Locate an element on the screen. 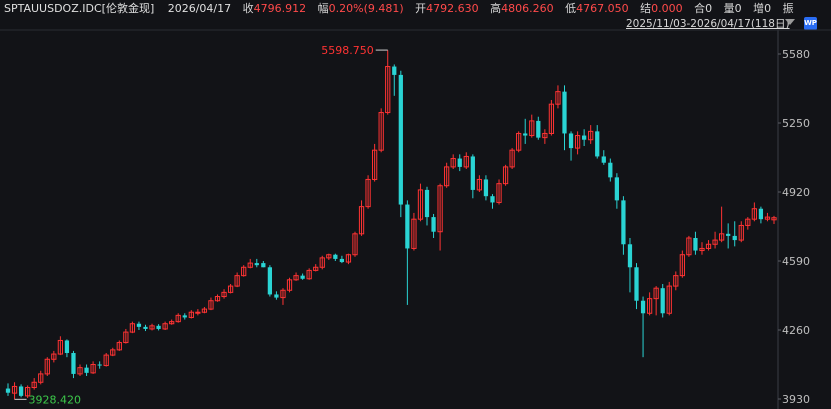 This screenshot has width=831, height=409. app-logo-icon: WP is located at coordinates (810, 23).